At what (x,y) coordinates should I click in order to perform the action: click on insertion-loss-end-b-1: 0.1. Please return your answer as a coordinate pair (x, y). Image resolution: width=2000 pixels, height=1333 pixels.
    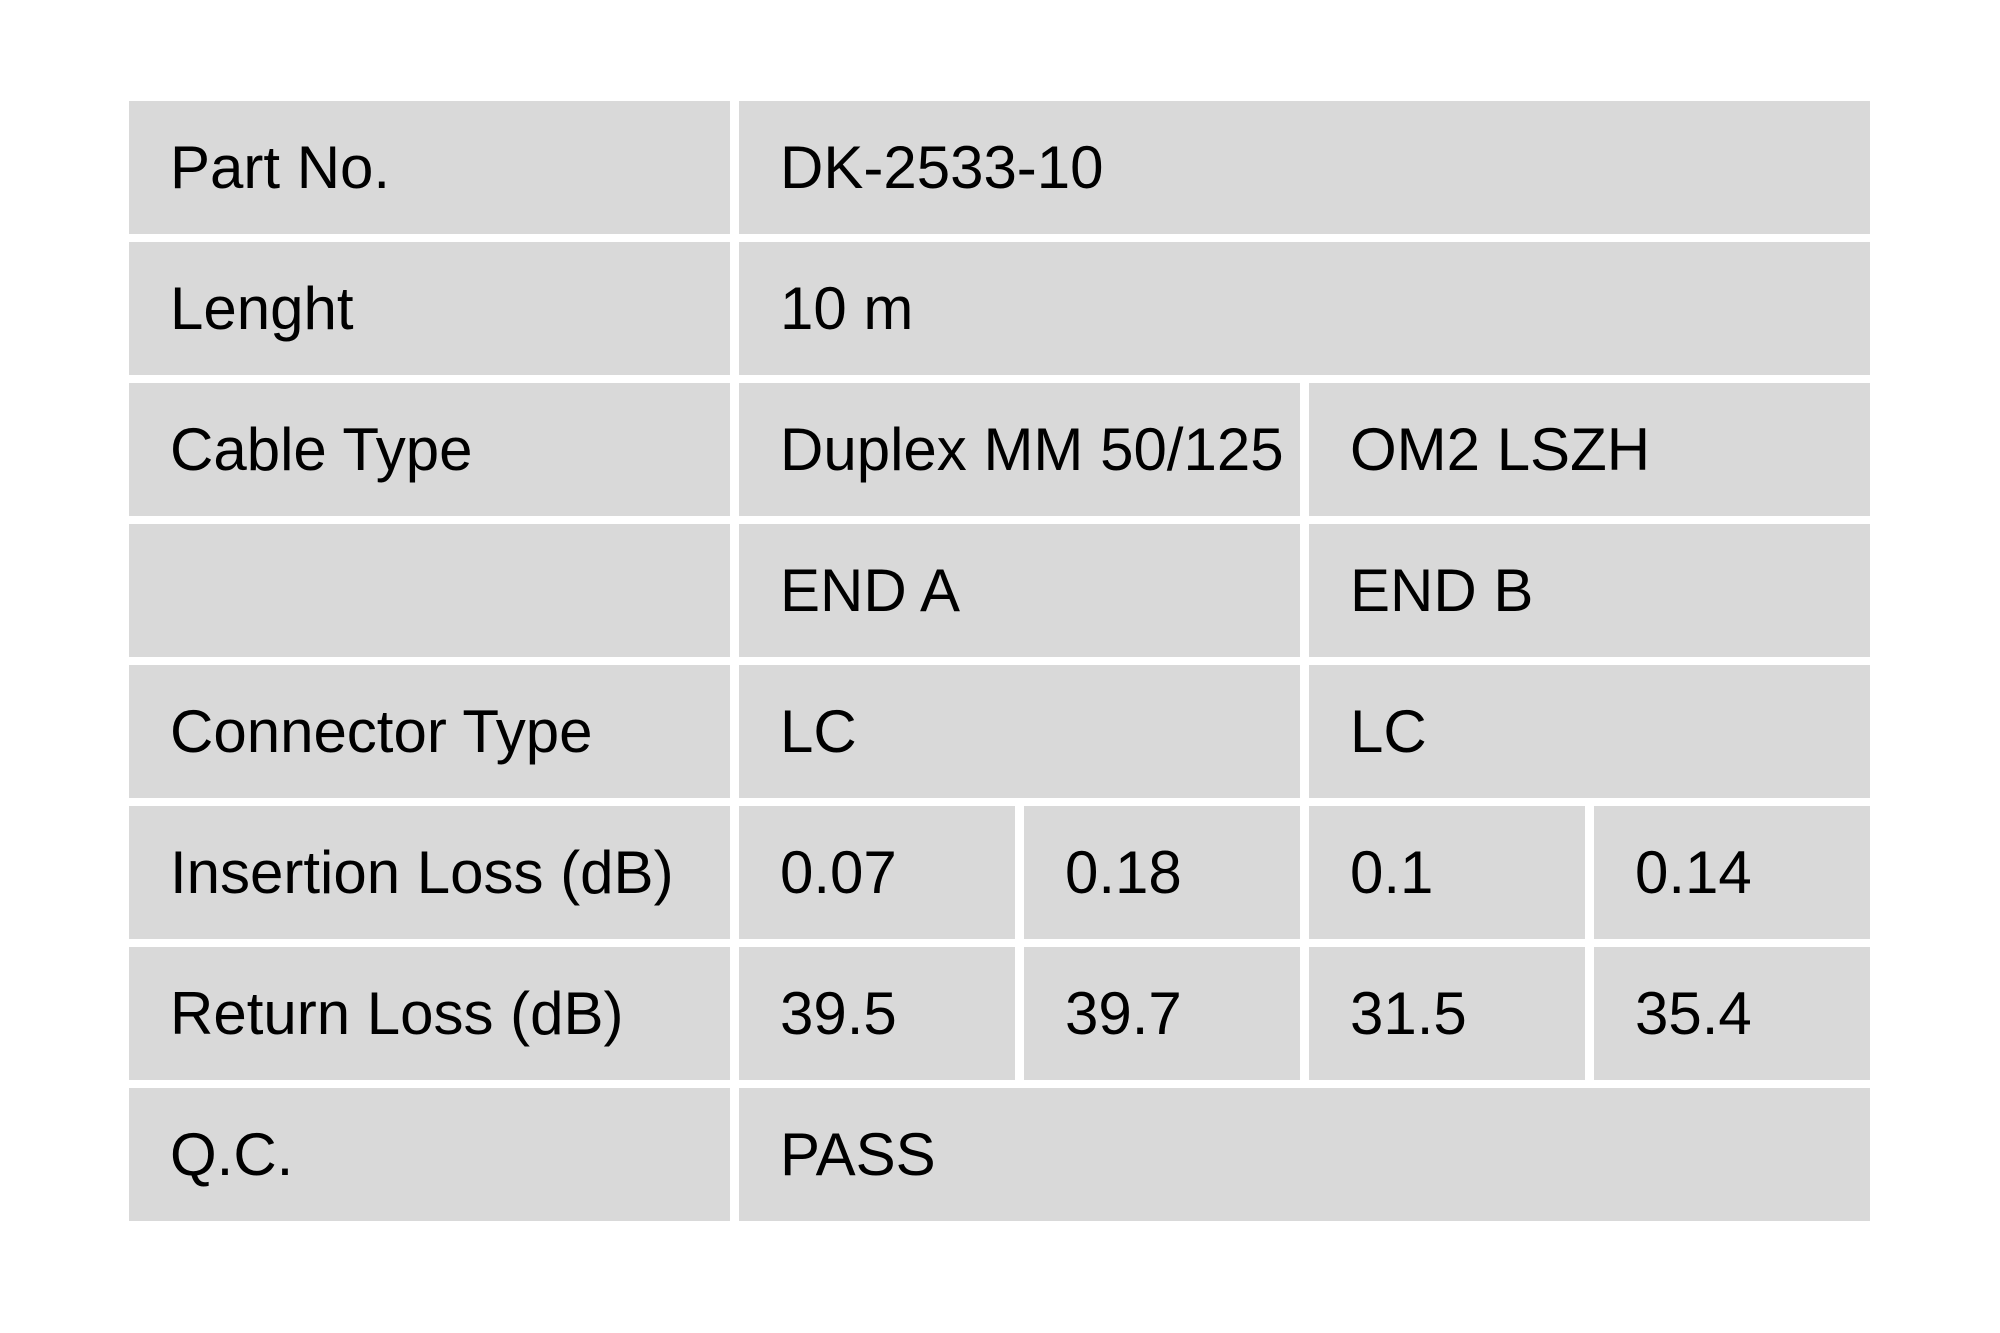
    Looking at the image, I should click on (1447, 872).